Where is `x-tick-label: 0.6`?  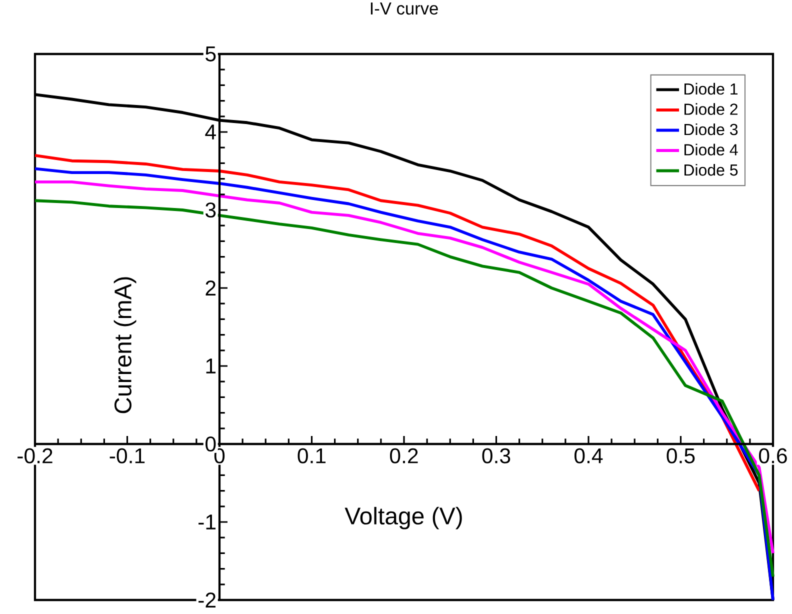
x-tick-label: 0.6 is located at coordinates (773, 456).